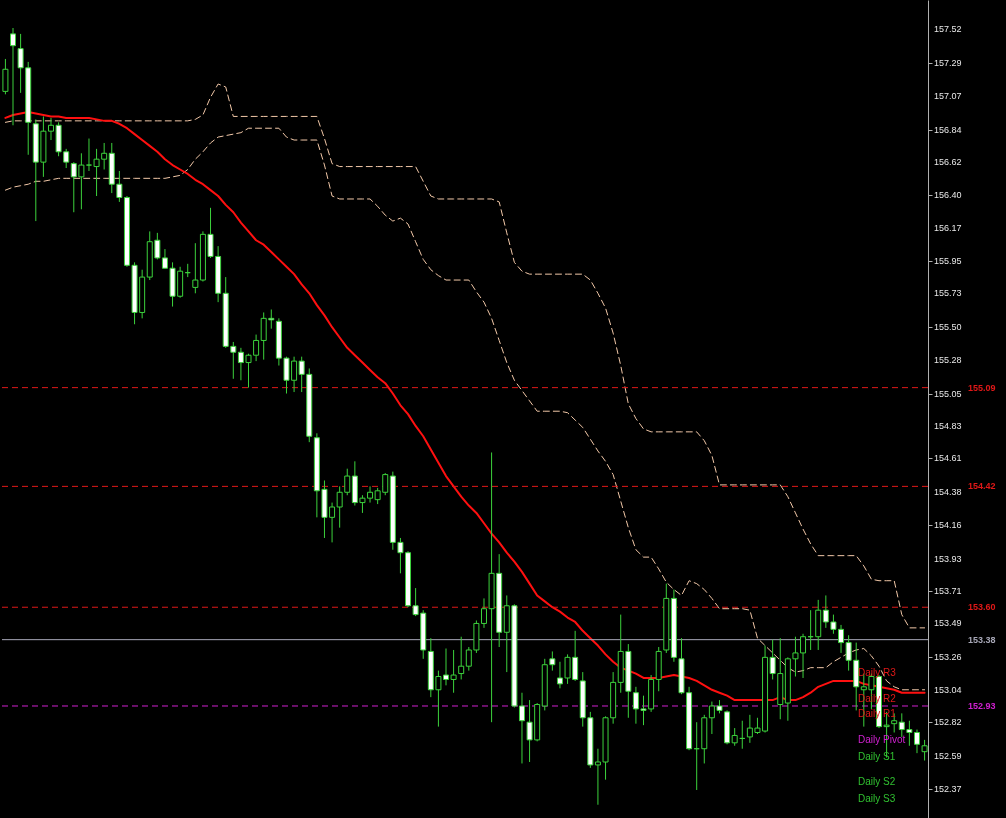 The image size is (1006, 818). Describe the element at coordinates (948, 657) in the screenshot. I see `y-tick-label: 153.26` at that location.